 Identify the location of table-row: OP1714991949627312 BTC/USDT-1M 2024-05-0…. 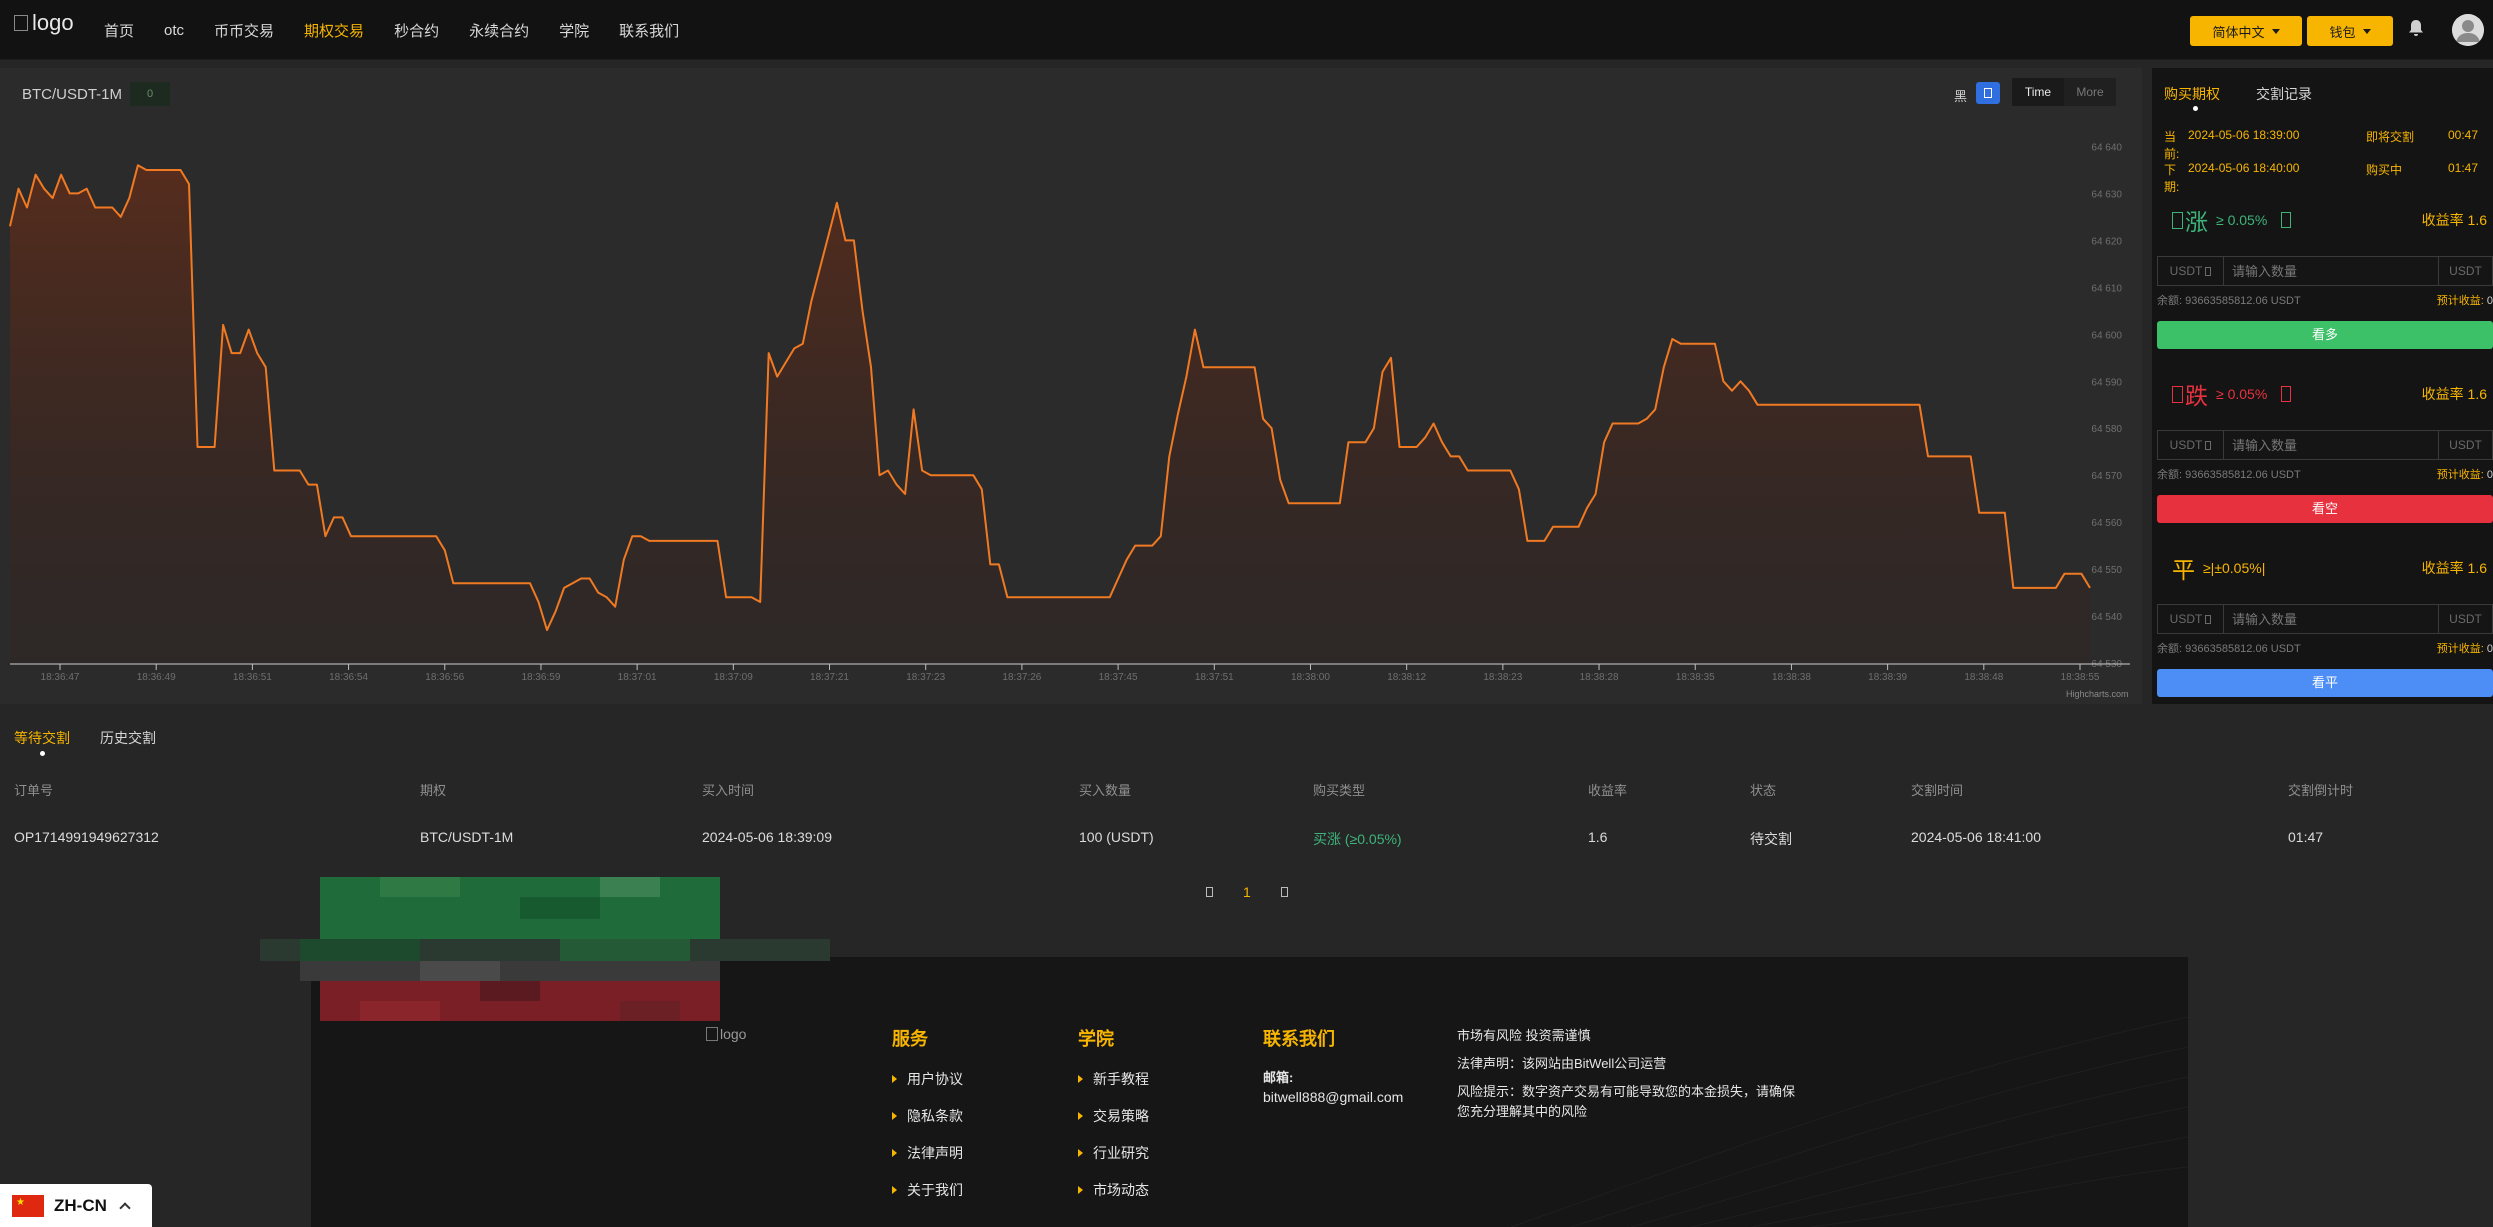
(1246, 839).